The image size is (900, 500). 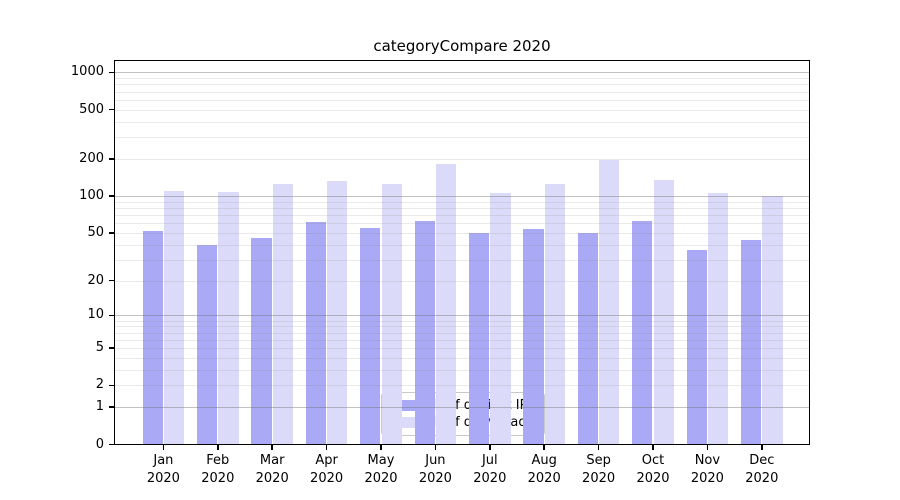 I want to click on bar-ips-apr, so click(x=316, y=333).